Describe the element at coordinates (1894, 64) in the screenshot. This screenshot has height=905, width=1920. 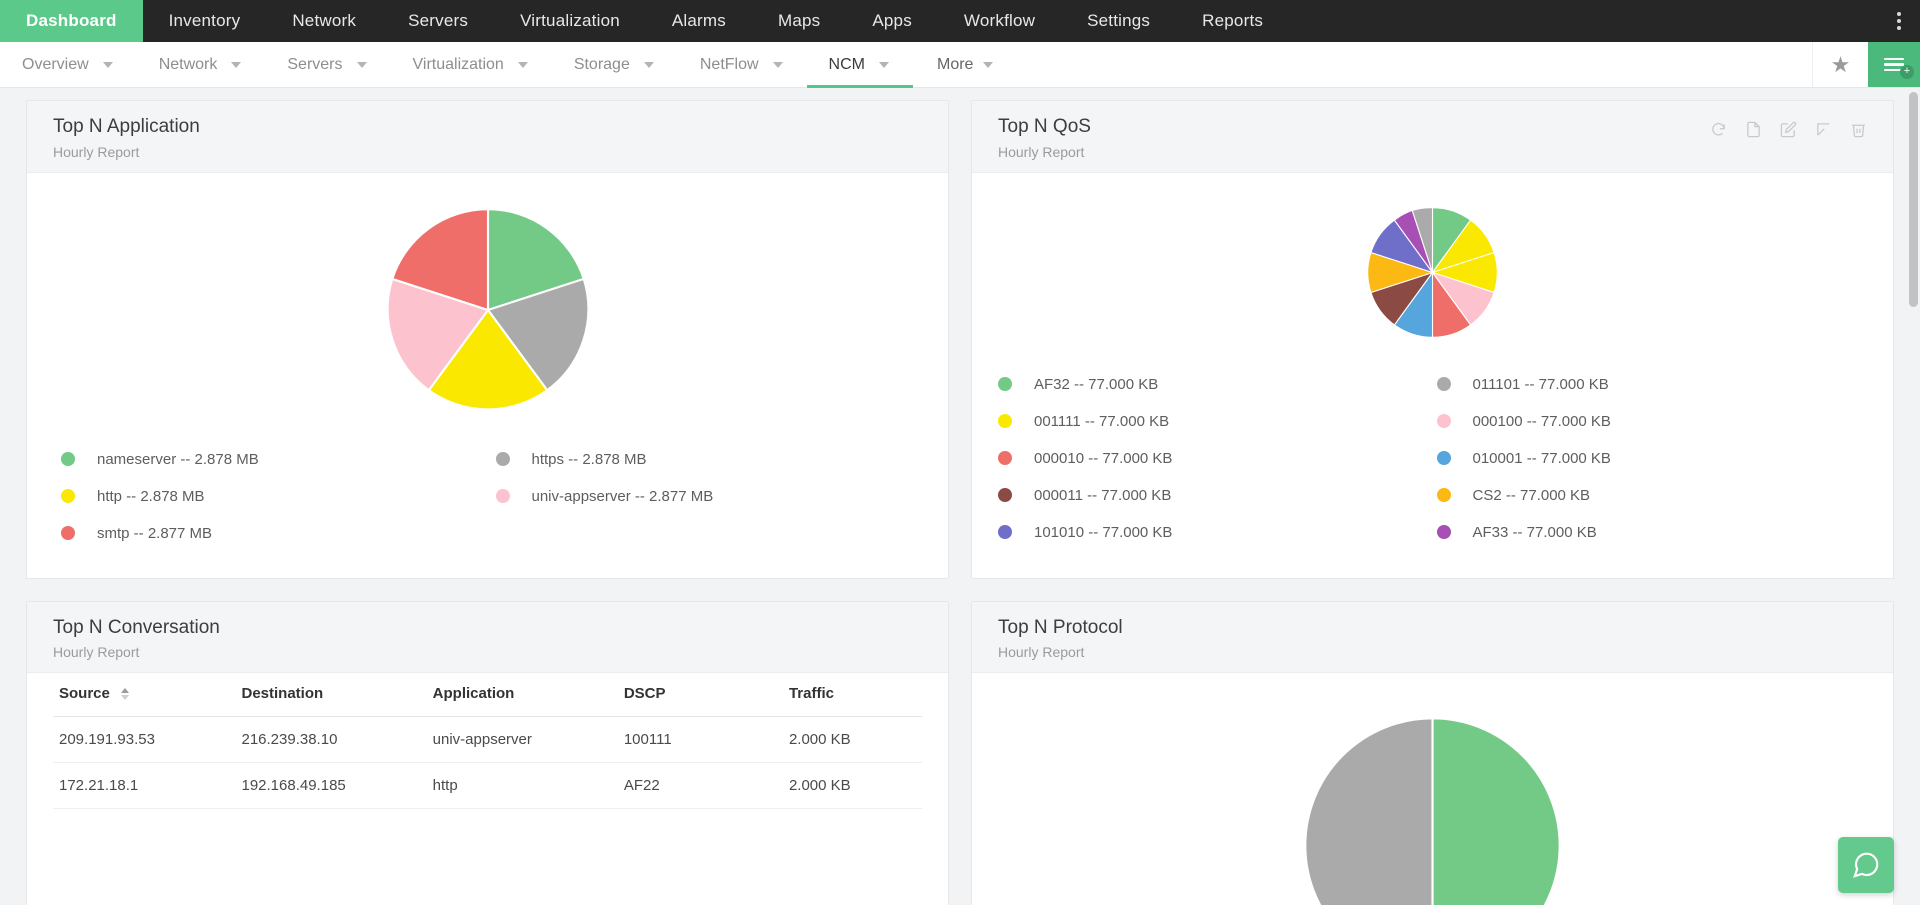
I see `add-widget-icon: +` at that location.